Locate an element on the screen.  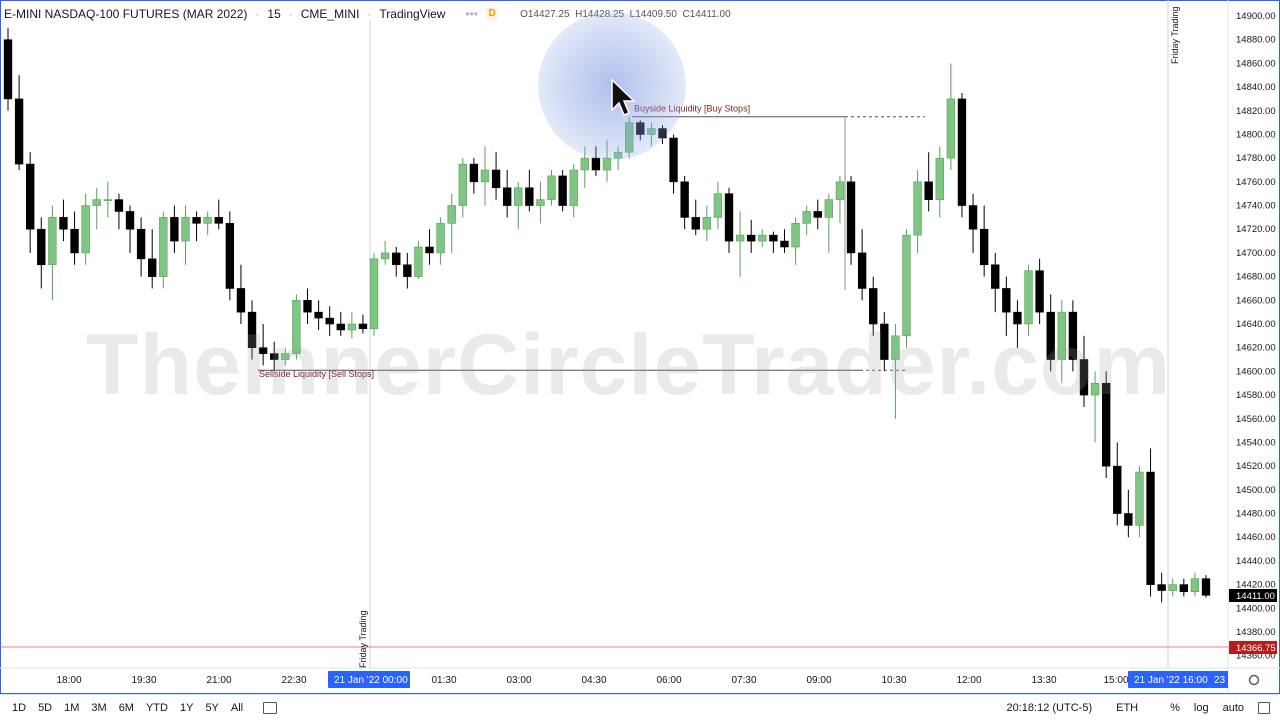
range-1d-button: 1D is located at coordinates (19, 708).